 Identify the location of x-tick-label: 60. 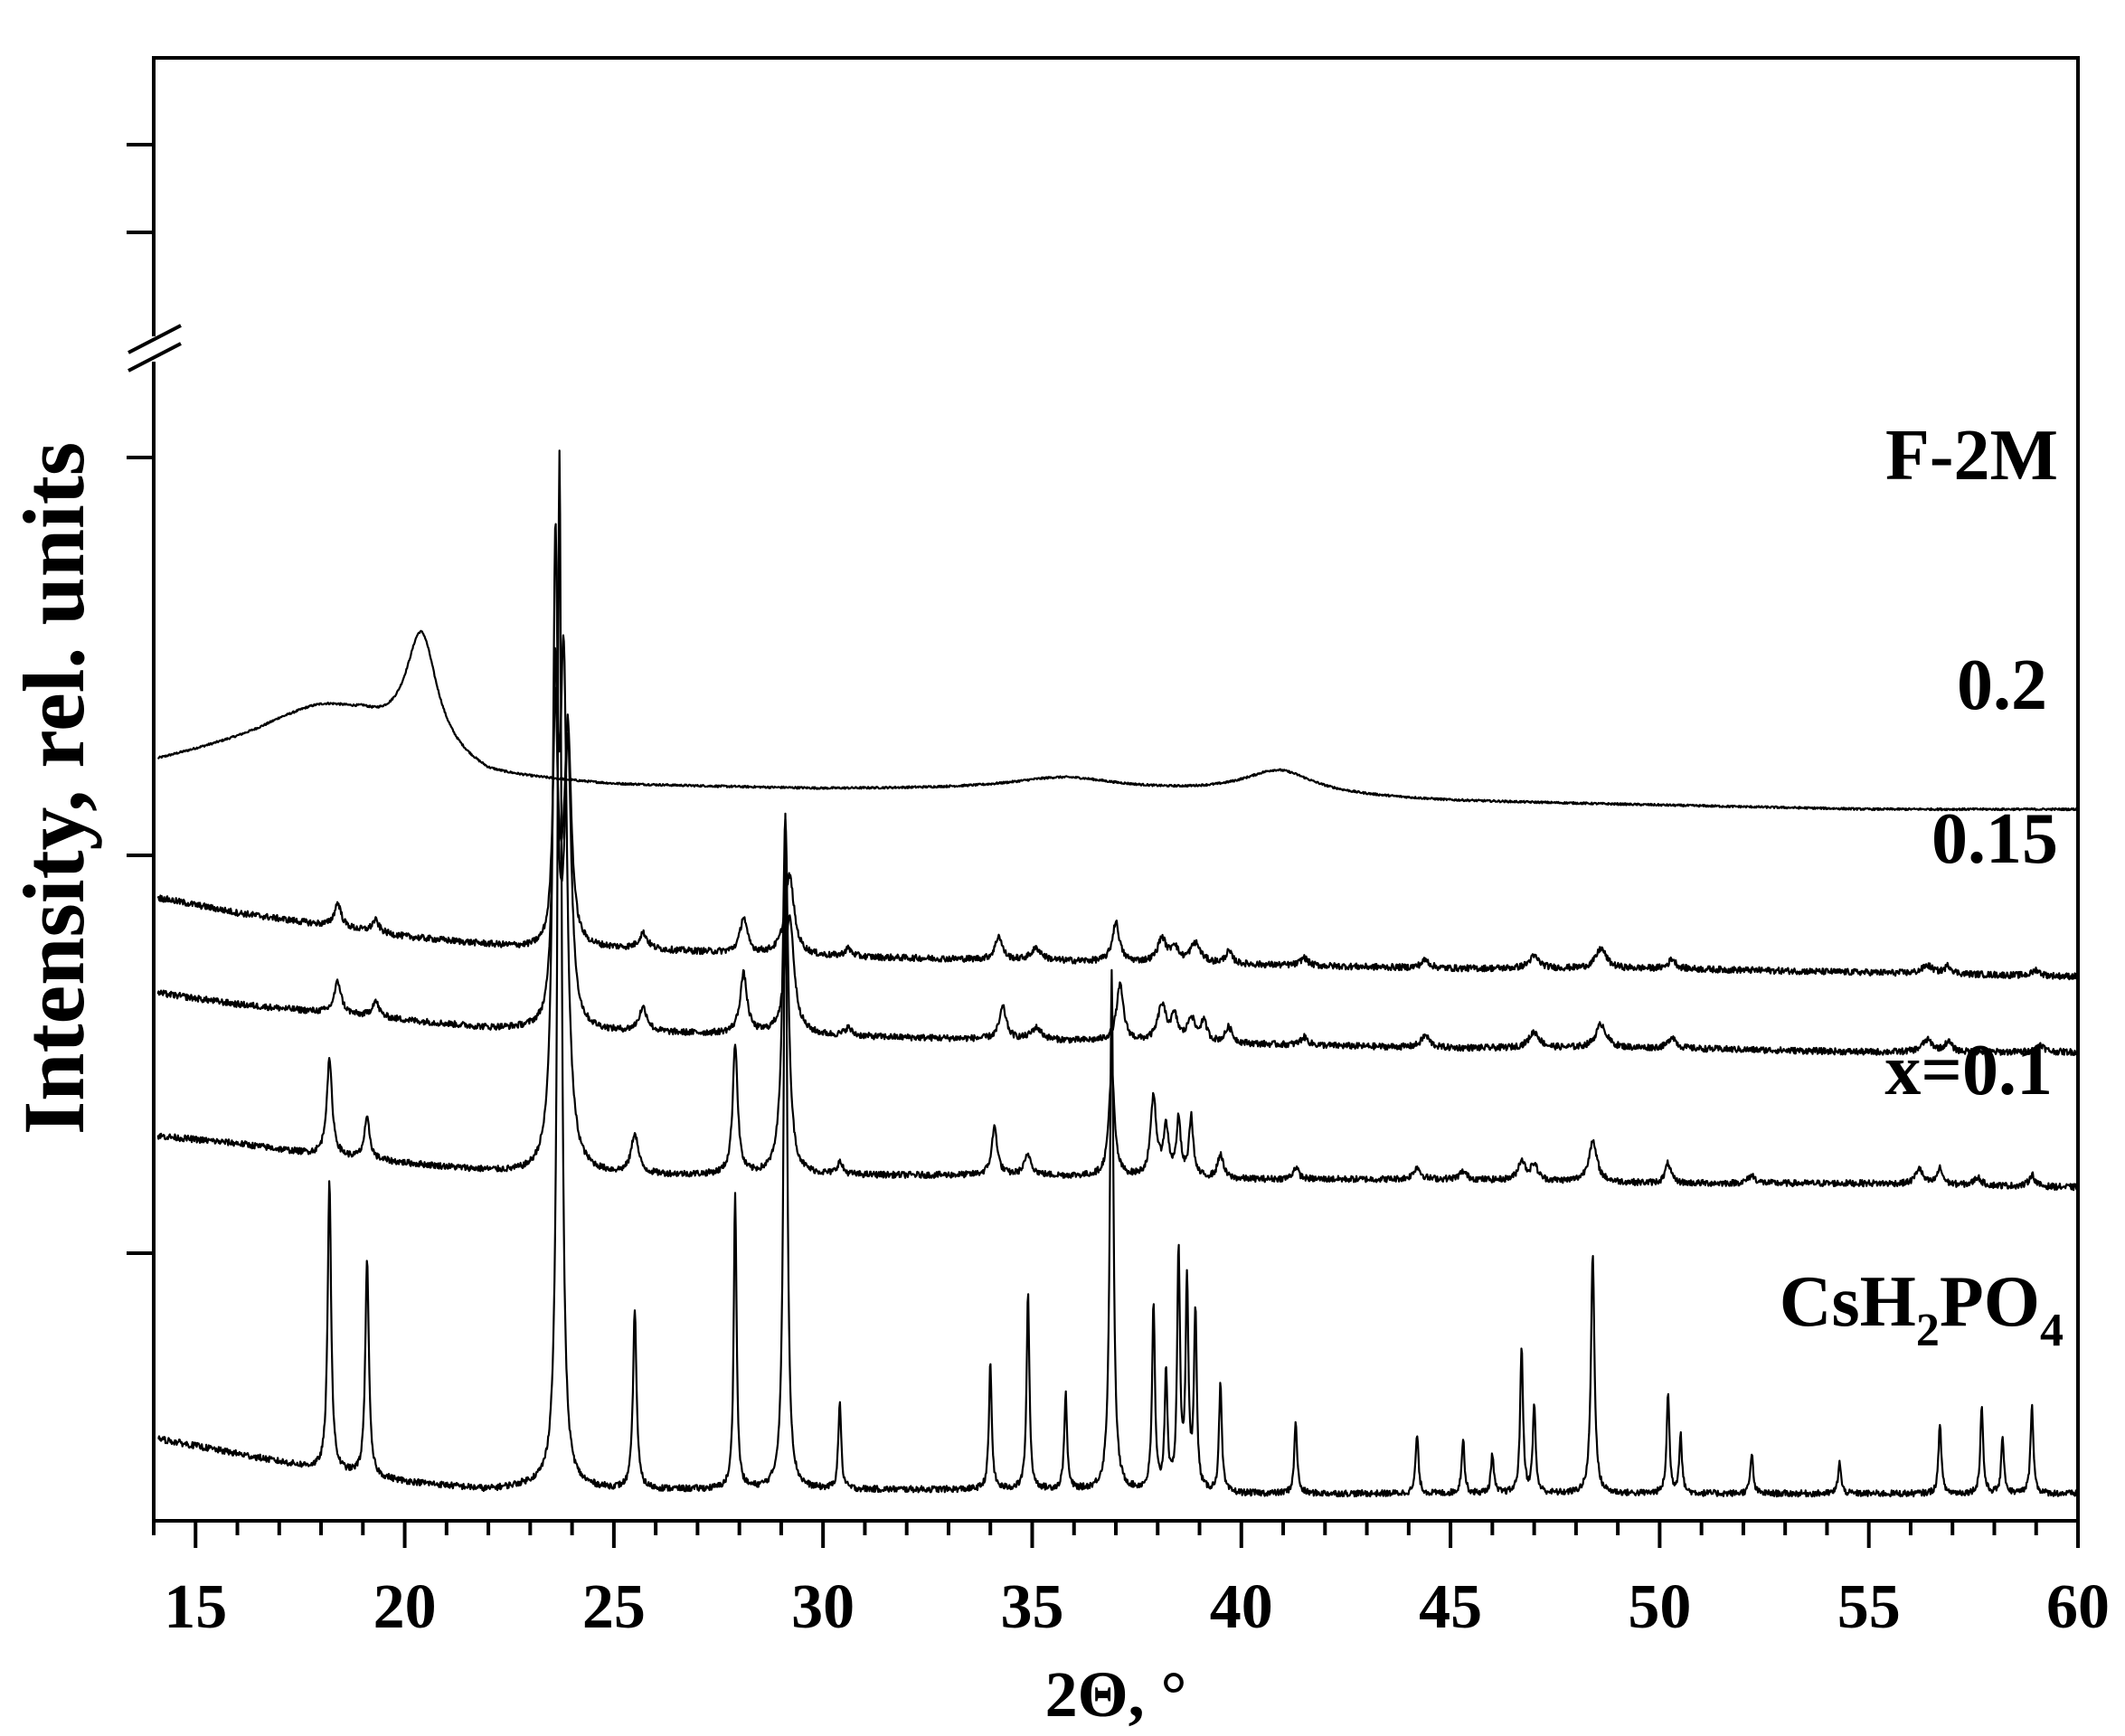
(2078, 1607).